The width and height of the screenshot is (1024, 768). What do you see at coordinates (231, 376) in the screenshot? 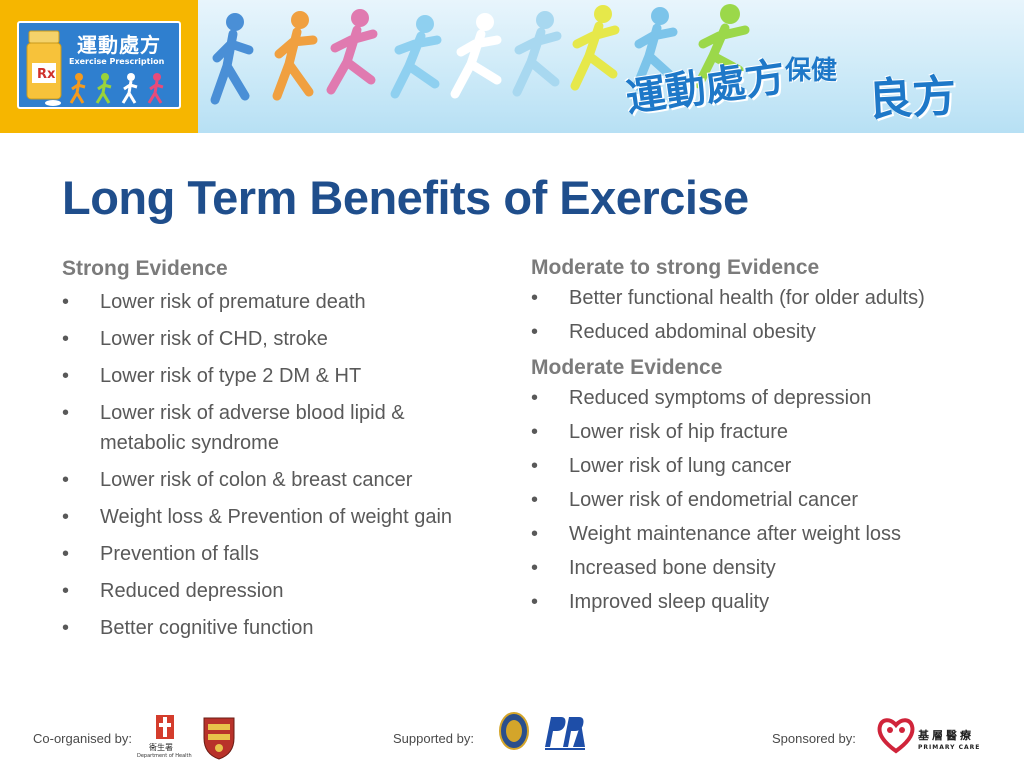
I see `list-item-text: Lower risk of type 2 DM & HT` at bounding box center [231, 376].